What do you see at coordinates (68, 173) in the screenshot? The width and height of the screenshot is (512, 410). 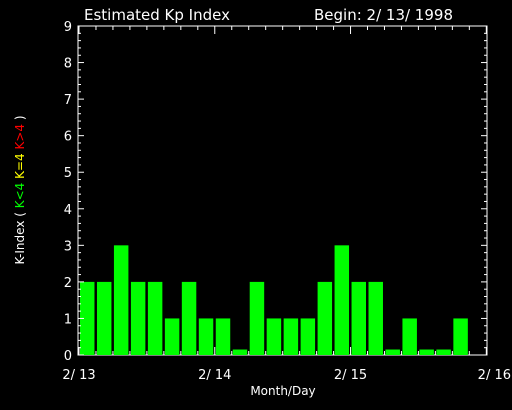 I see `y-tick-label-5: 5` at bounding box center [68, 173].